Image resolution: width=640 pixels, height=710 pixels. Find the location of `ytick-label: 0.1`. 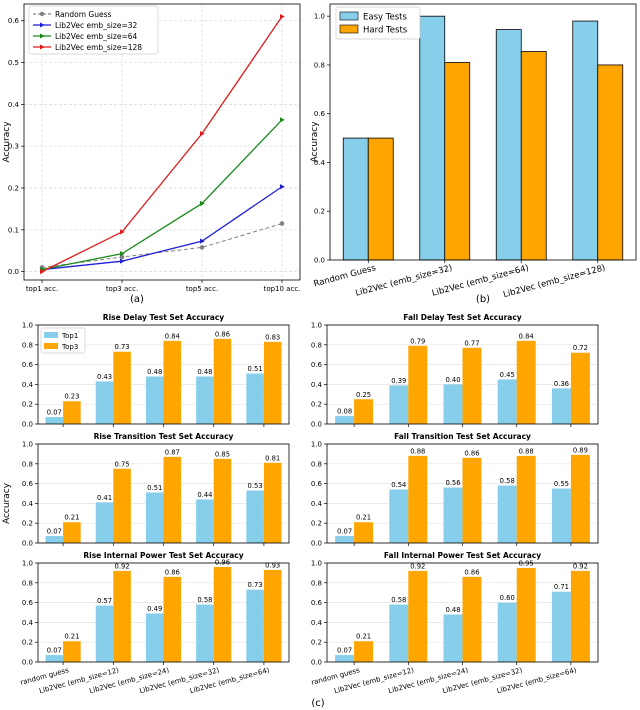

ytick-label: 0.1 is located at coordinates (13, 230).